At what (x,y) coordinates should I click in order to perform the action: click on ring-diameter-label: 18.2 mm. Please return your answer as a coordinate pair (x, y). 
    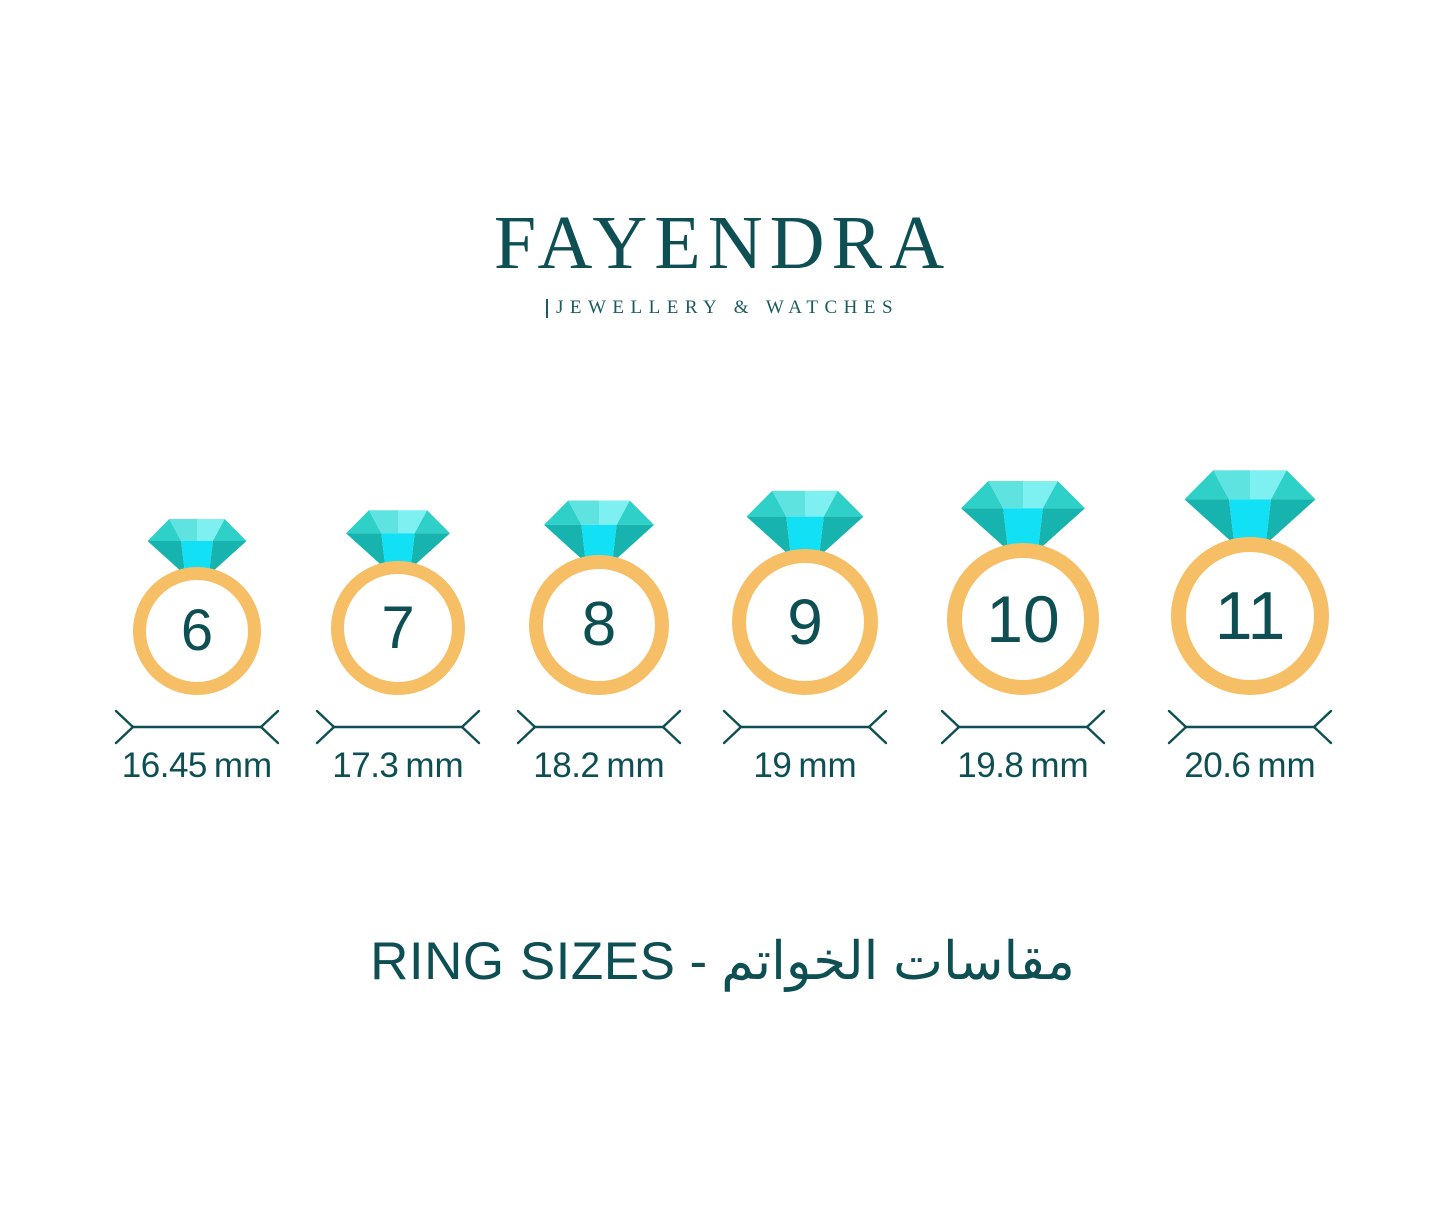
    Looking at the image, I should click on (598, 765).